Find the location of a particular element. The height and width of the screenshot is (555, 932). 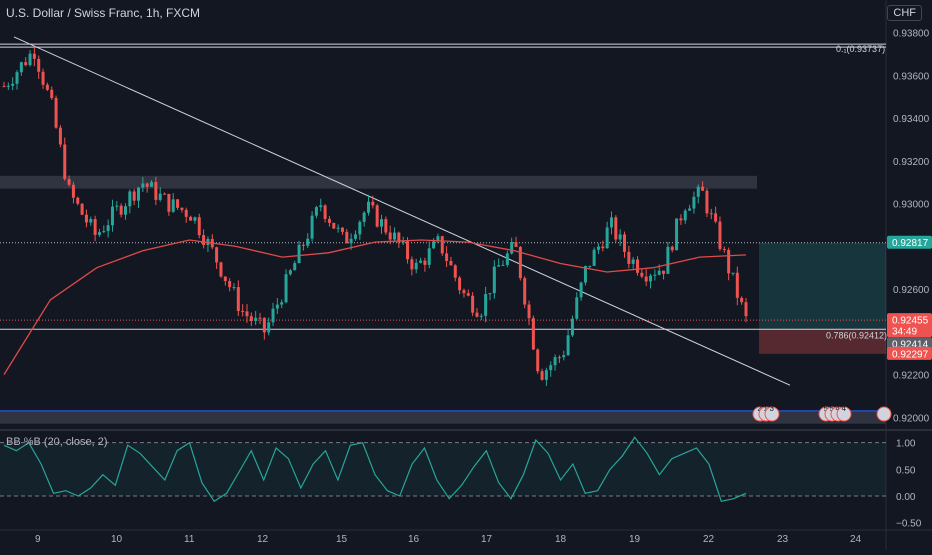

resistance-zone is located at coordinates (378, 182).